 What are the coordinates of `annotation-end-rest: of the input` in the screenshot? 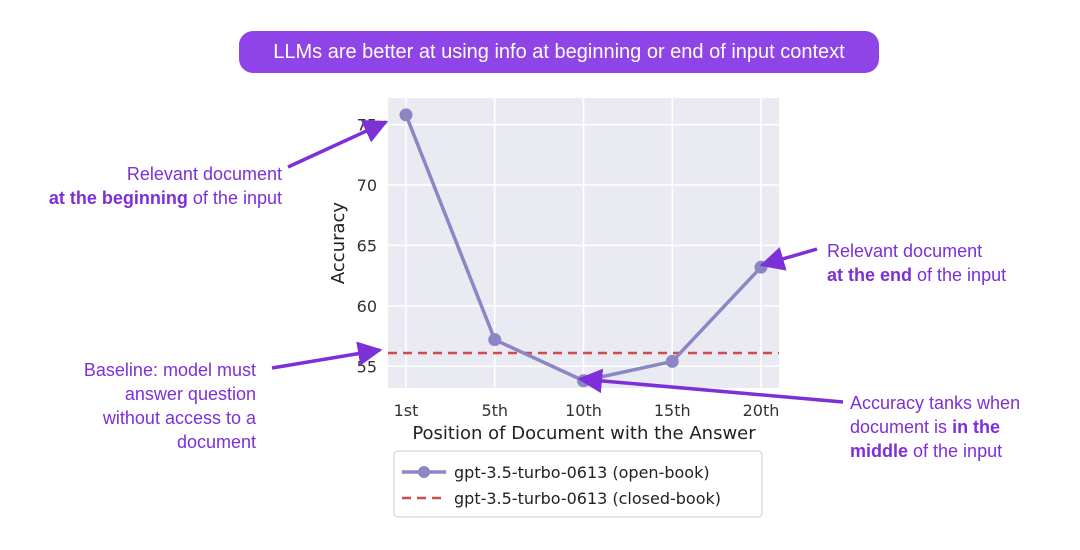 It's located at (959, 275).